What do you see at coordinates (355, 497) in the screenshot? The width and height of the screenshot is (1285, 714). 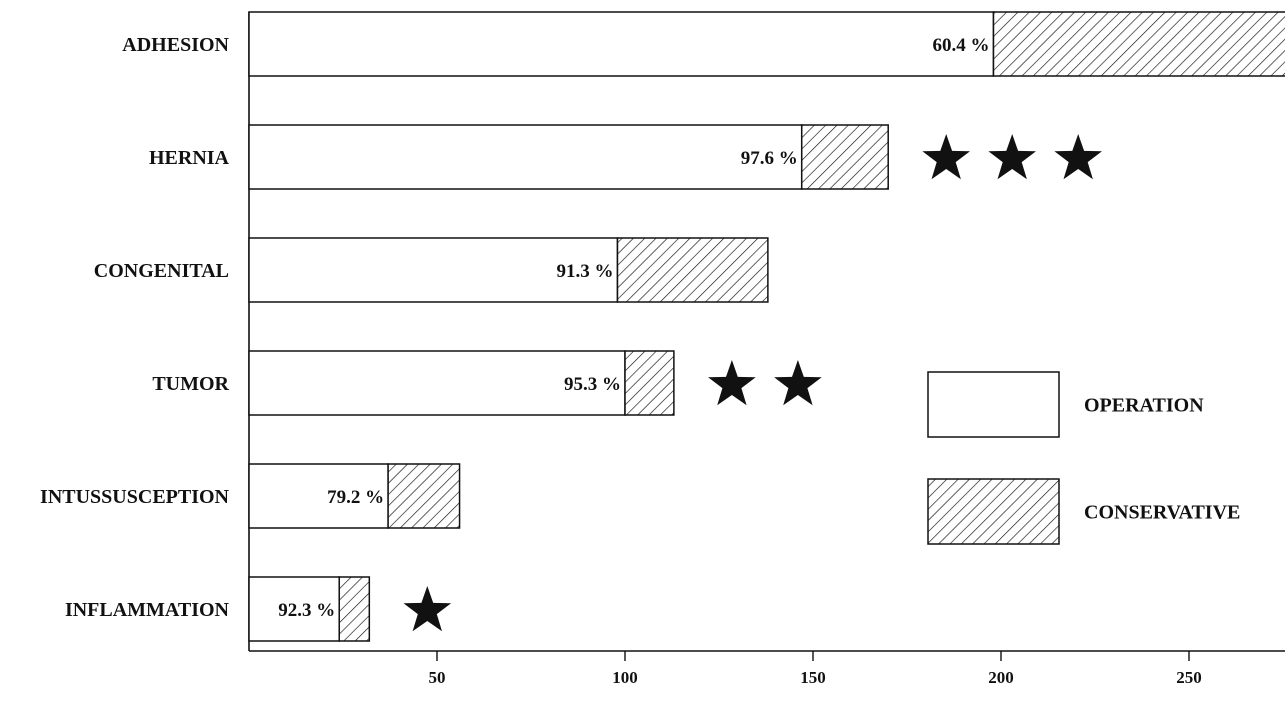 I see `data-label: 79.2 %` at bounding box center [355, 497].